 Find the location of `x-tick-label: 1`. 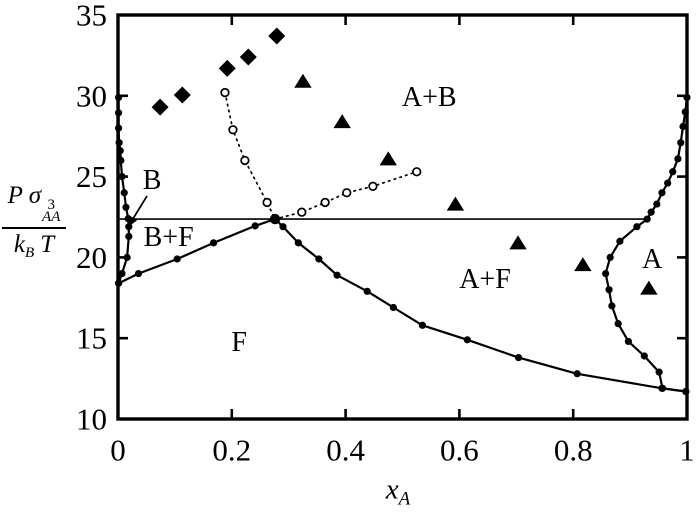

x-tick-label: 1 is located at coordinates (687, 450).